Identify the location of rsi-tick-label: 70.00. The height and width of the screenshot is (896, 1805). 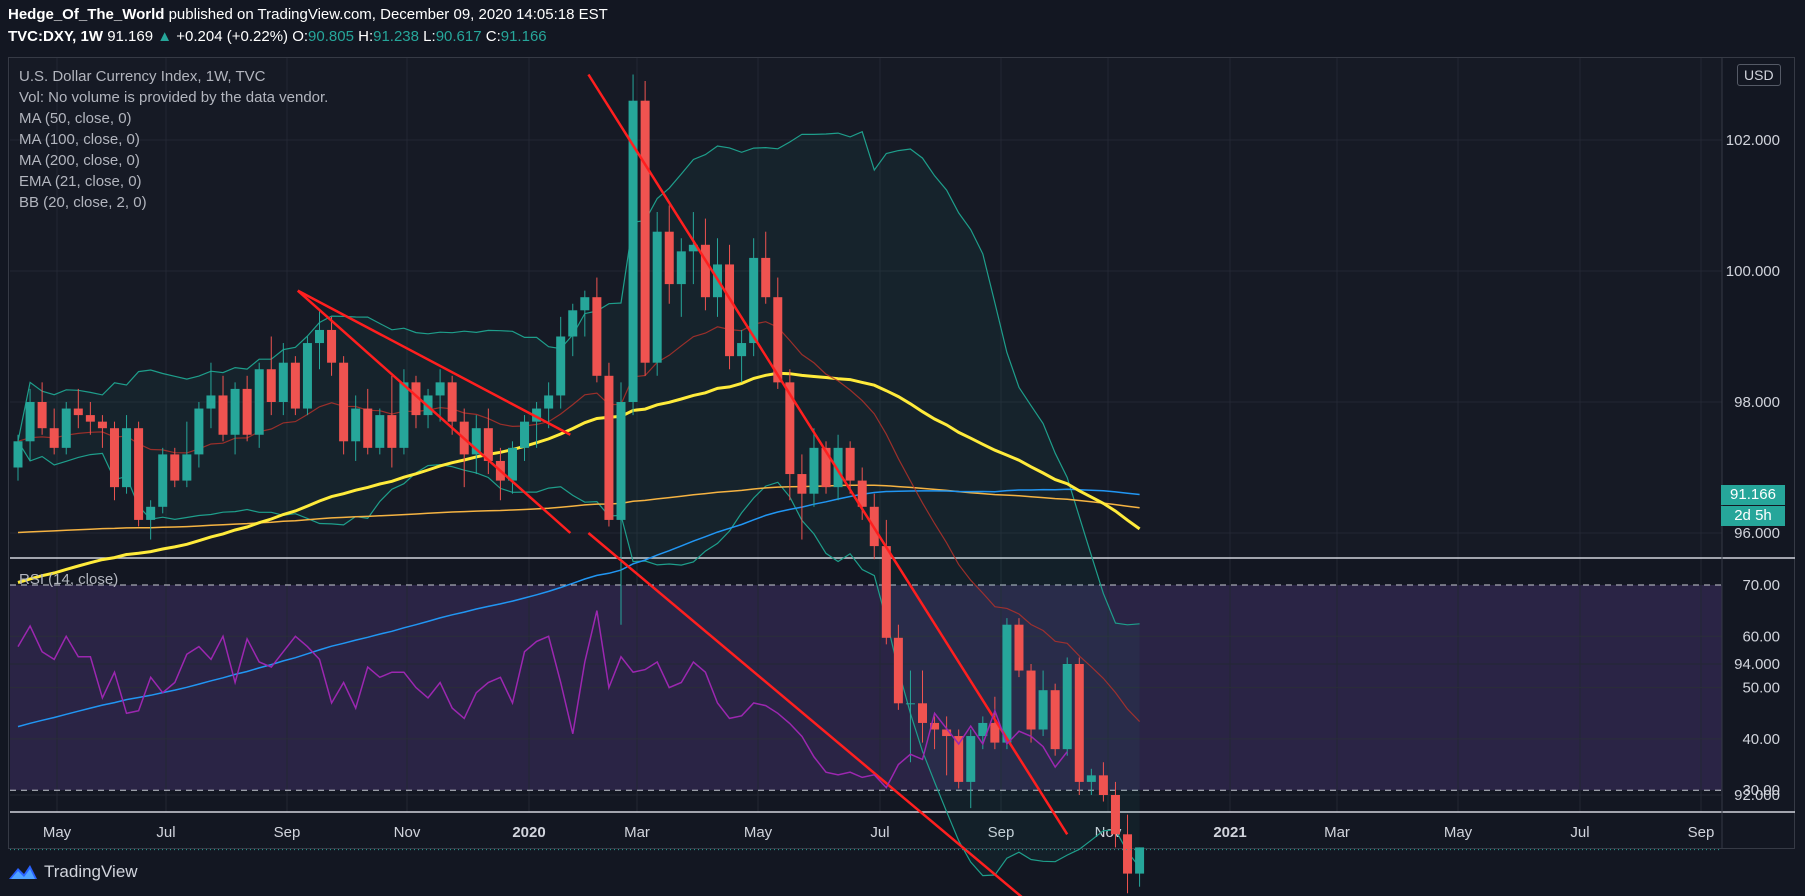
(1761, 585).